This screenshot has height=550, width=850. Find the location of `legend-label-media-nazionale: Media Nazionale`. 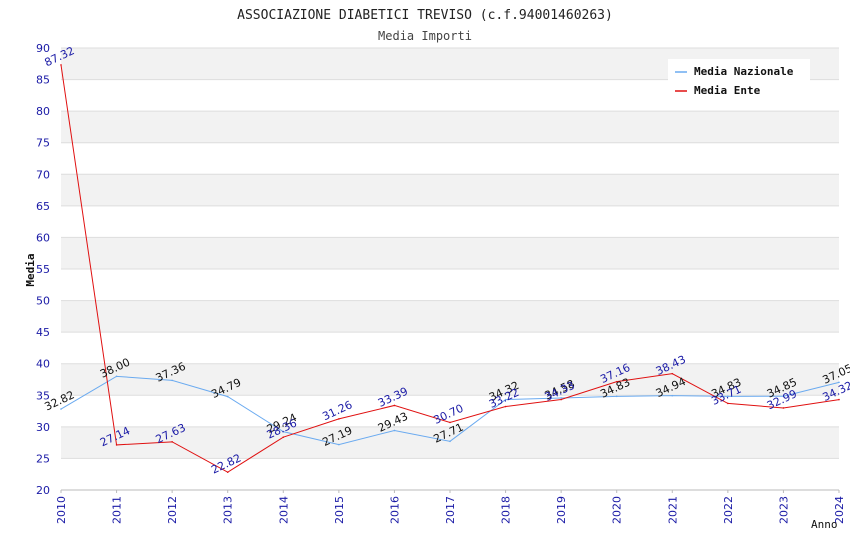

legend-label-media-nazionale: Media Nazionale is located at coordinates (744, 71).